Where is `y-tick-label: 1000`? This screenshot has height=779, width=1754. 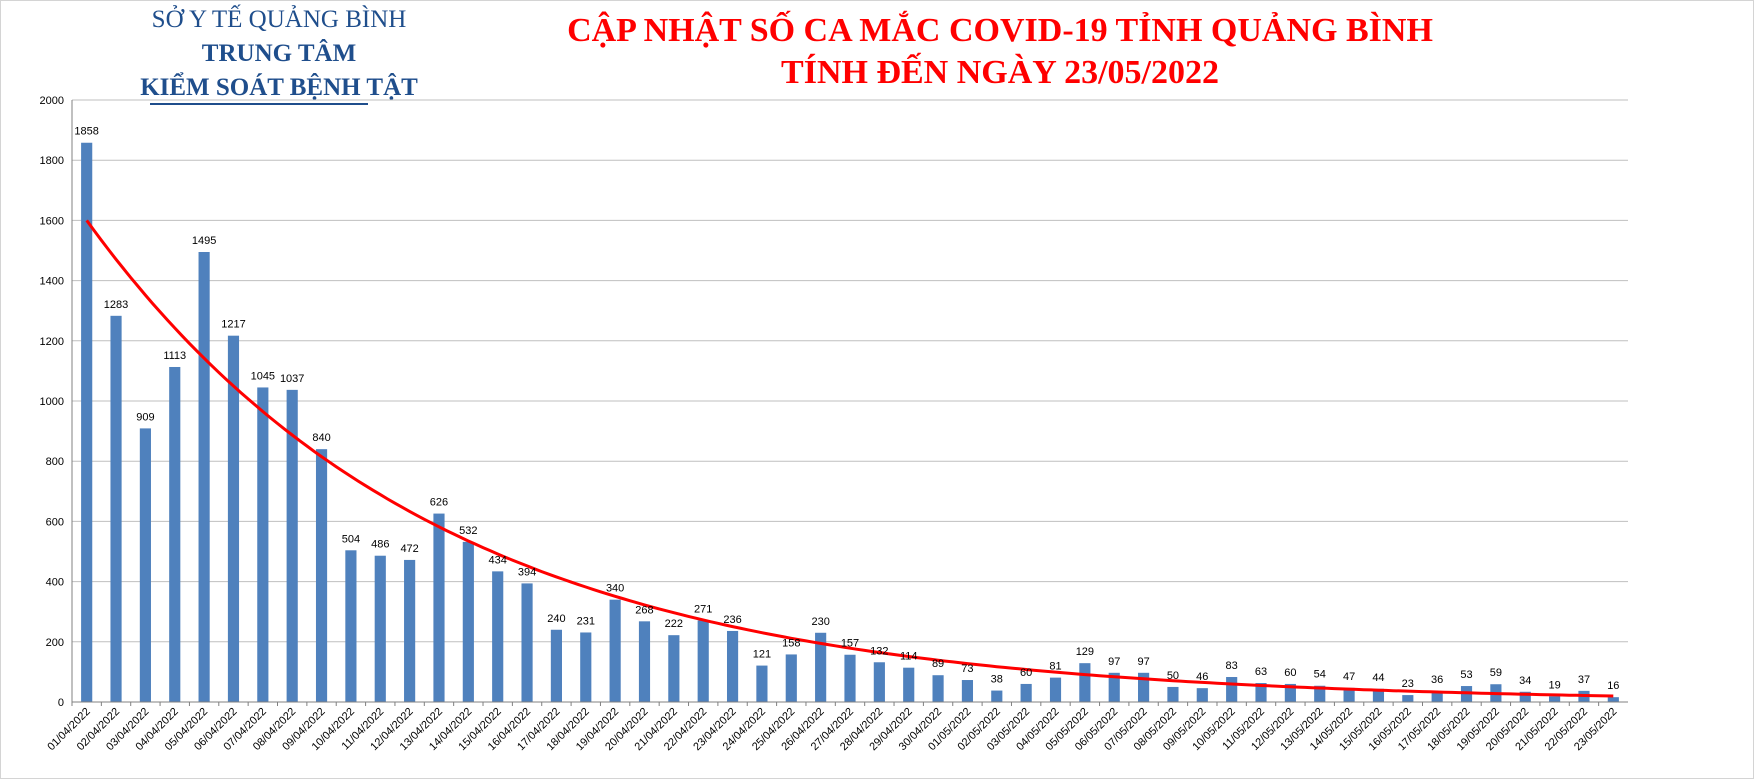
y-tick-label: 1000 is located at coordinates (52, 402).